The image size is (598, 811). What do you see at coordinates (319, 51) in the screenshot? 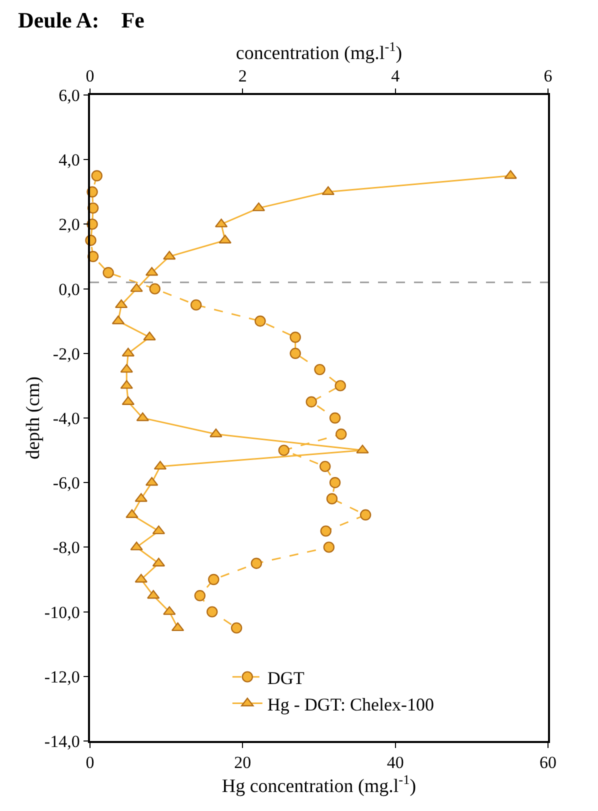
I see `x2-axis-title: concentration (mg.l$^{-1}$)` at bounding box center [319, 51].